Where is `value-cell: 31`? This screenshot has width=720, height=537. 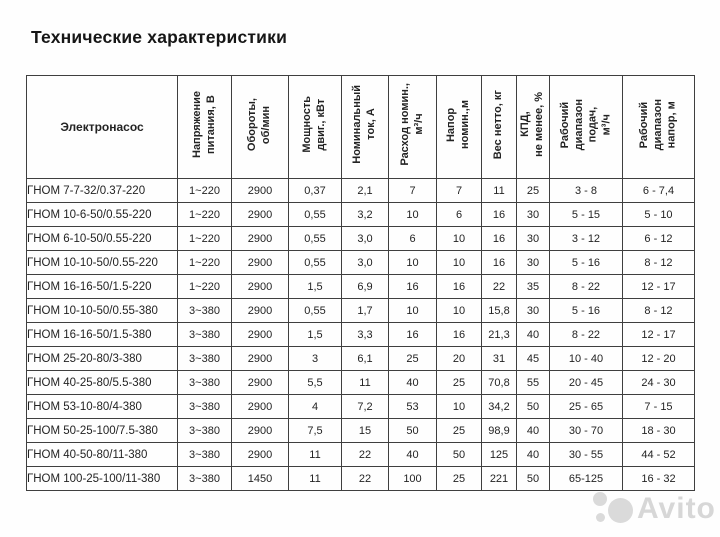
value-cell: 31 is located at coordinates (499, 358).